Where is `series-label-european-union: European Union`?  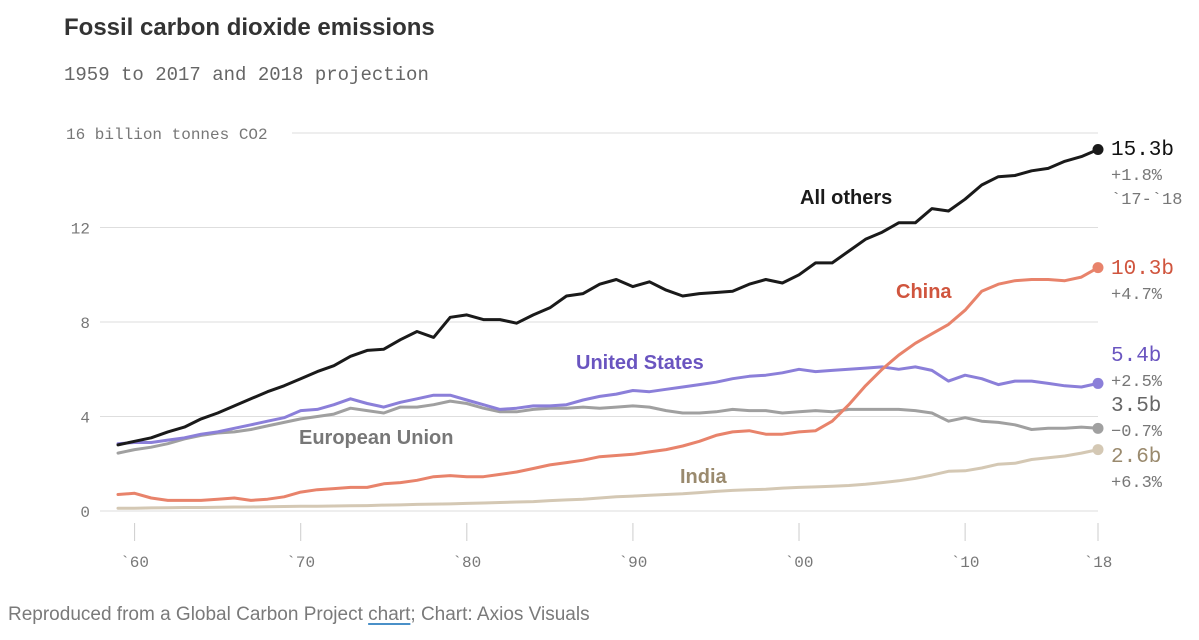 series-label-european-union: European Union is located at coordinates (376, 438).